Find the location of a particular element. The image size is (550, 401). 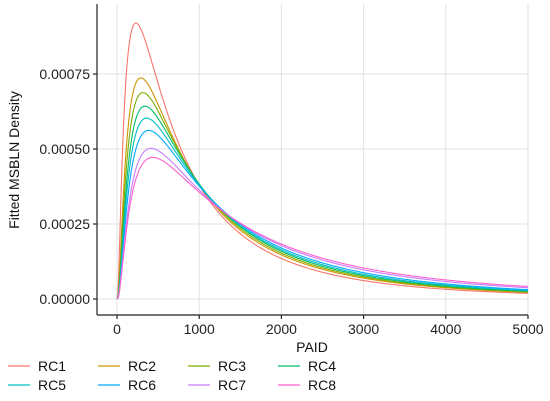

legend-label-rc8: RC8 is located at coordinates (322, 385).